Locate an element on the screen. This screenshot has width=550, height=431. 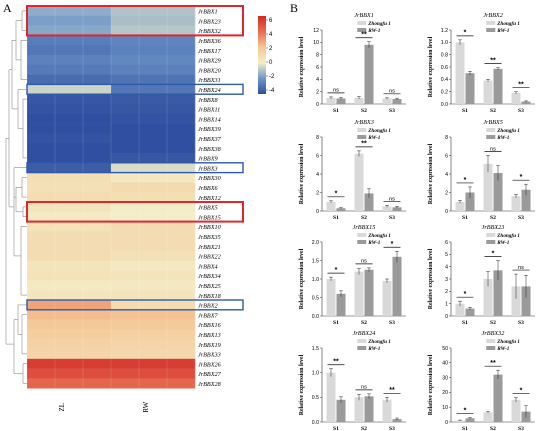
gene-label: JrBBX24 is located at coordinates (209, 90).